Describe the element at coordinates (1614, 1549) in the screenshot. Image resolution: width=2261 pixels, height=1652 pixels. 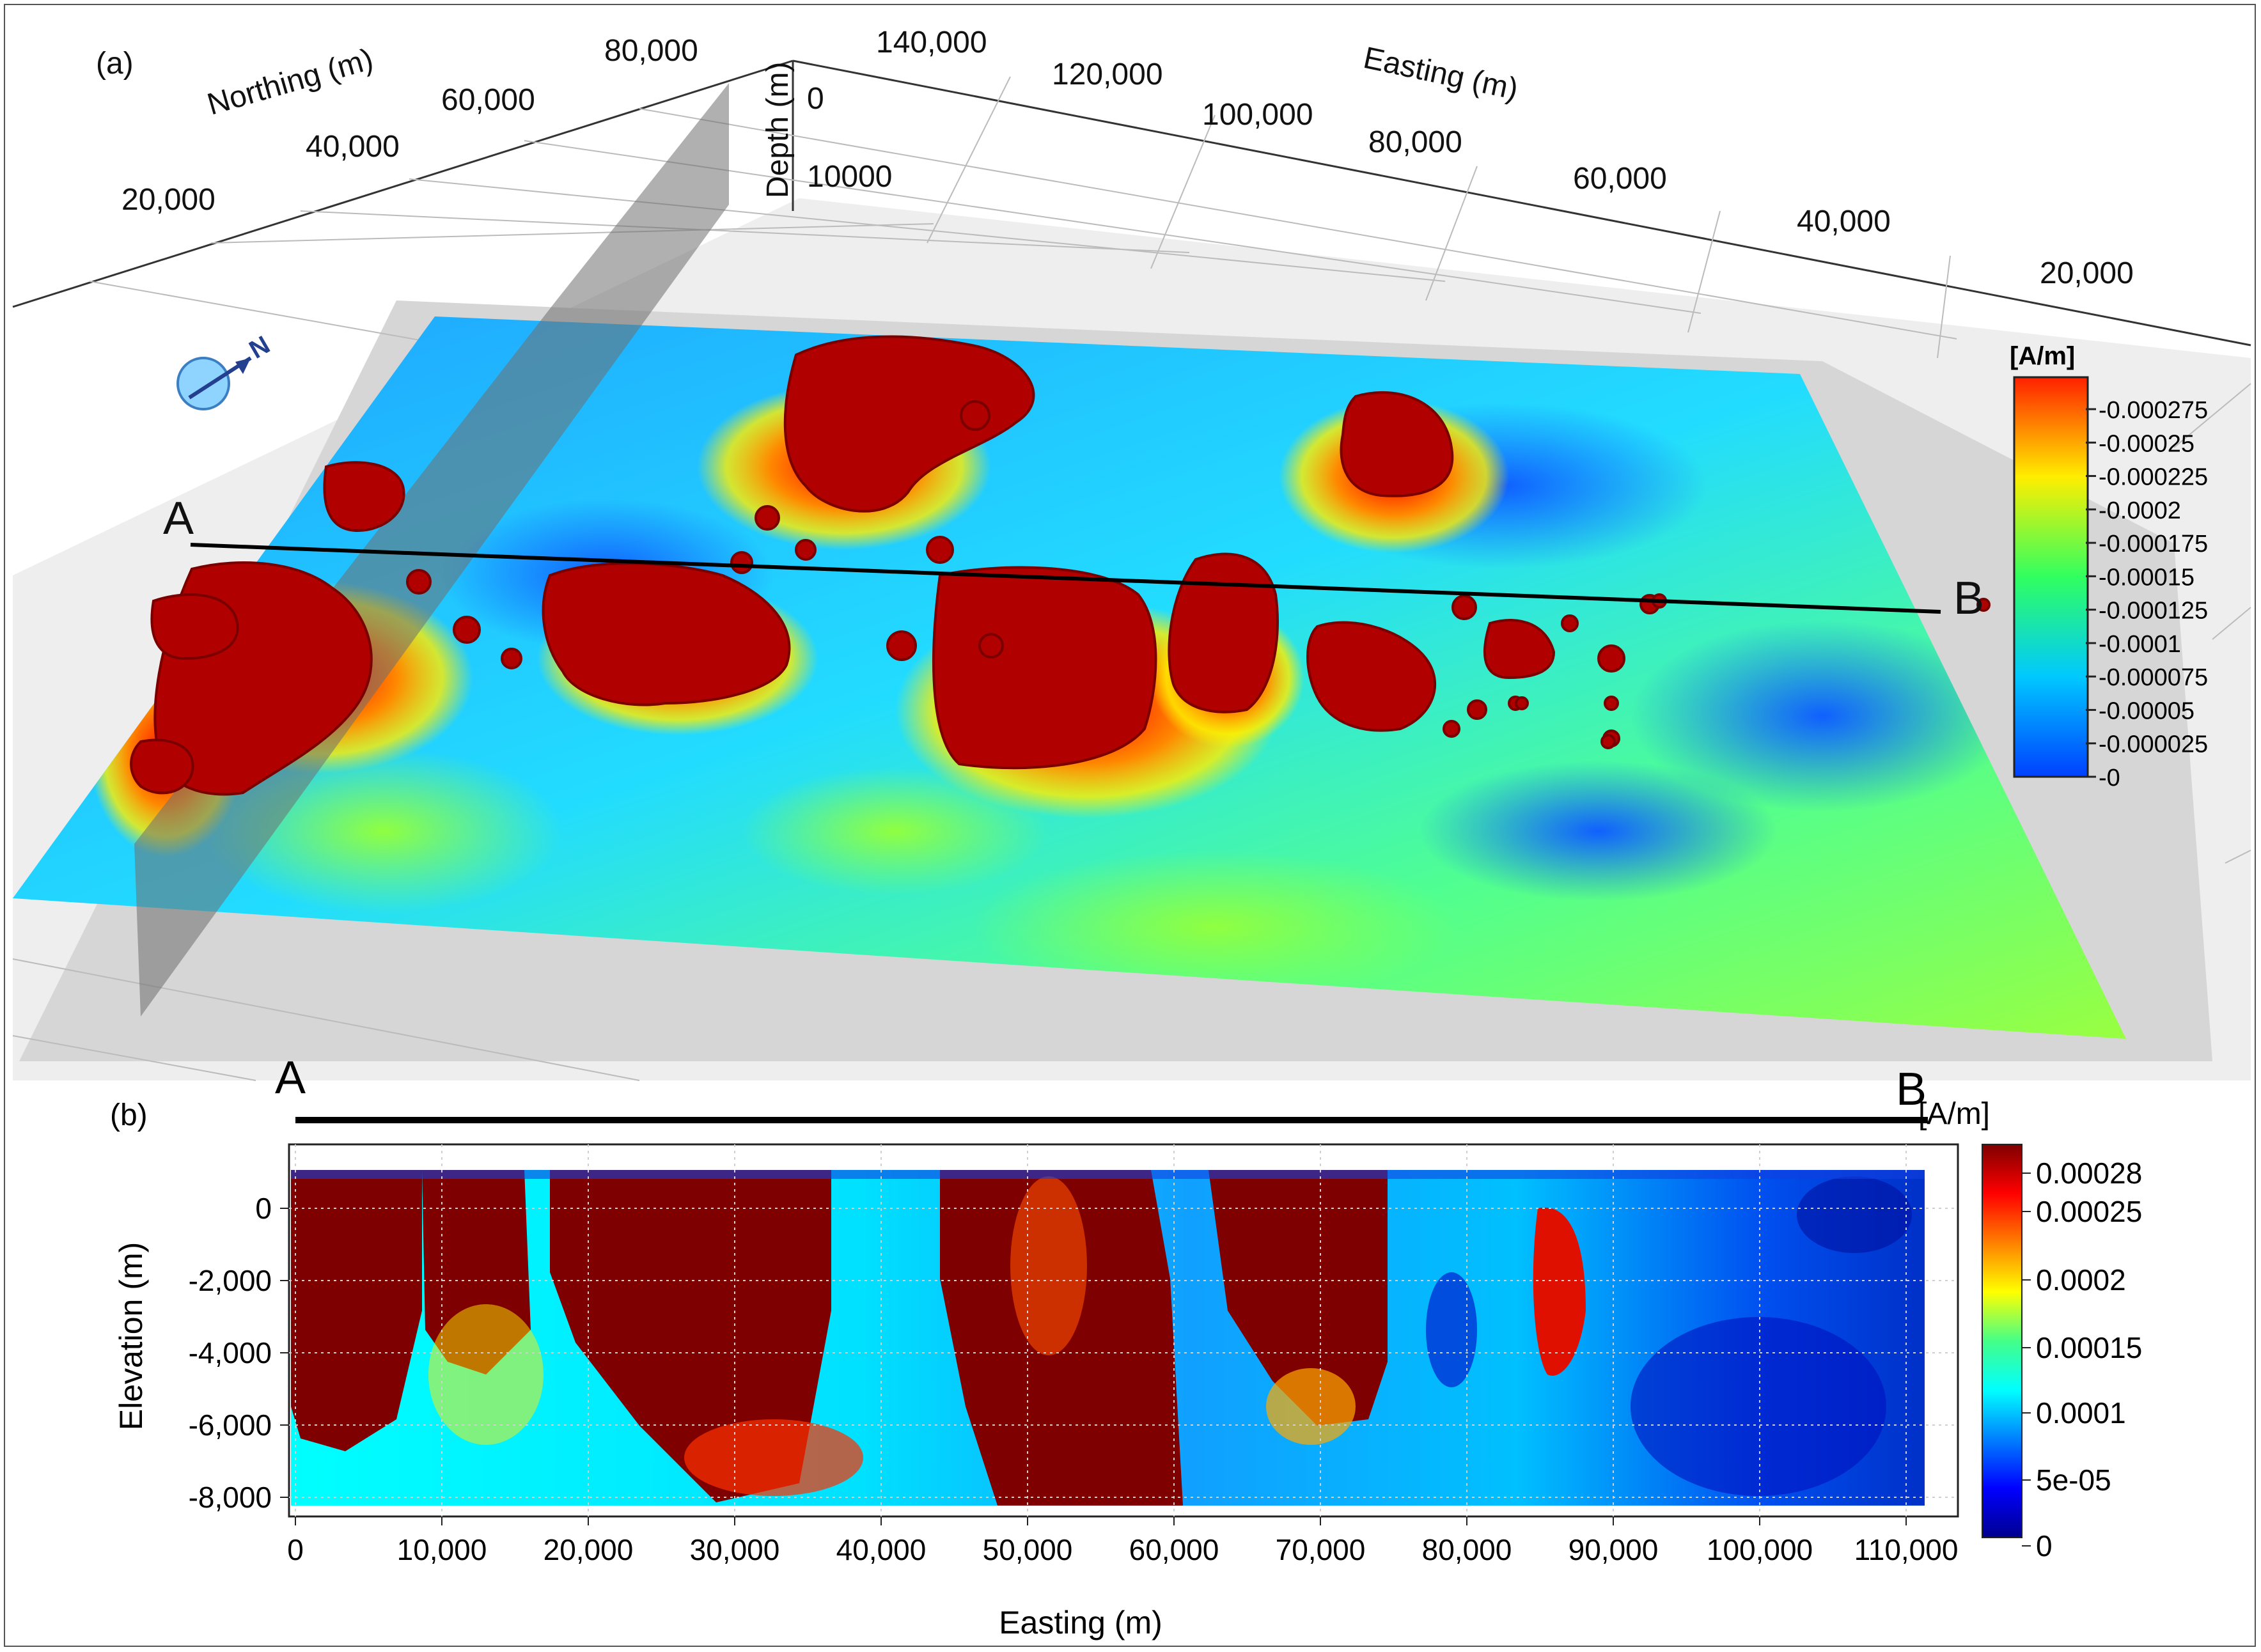
I see `section-x-tick-label: 90,000` at that location.